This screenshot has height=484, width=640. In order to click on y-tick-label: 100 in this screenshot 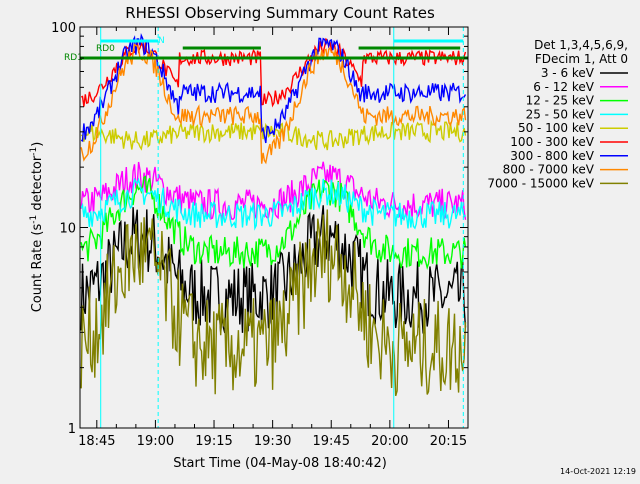, I will do `click(63, 28)`.